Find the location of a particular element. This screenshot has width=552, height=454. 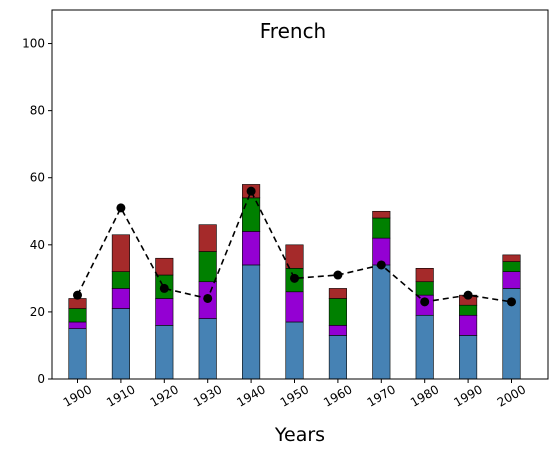

x-tick-label: 1950 is located at coordinates (294, 395).